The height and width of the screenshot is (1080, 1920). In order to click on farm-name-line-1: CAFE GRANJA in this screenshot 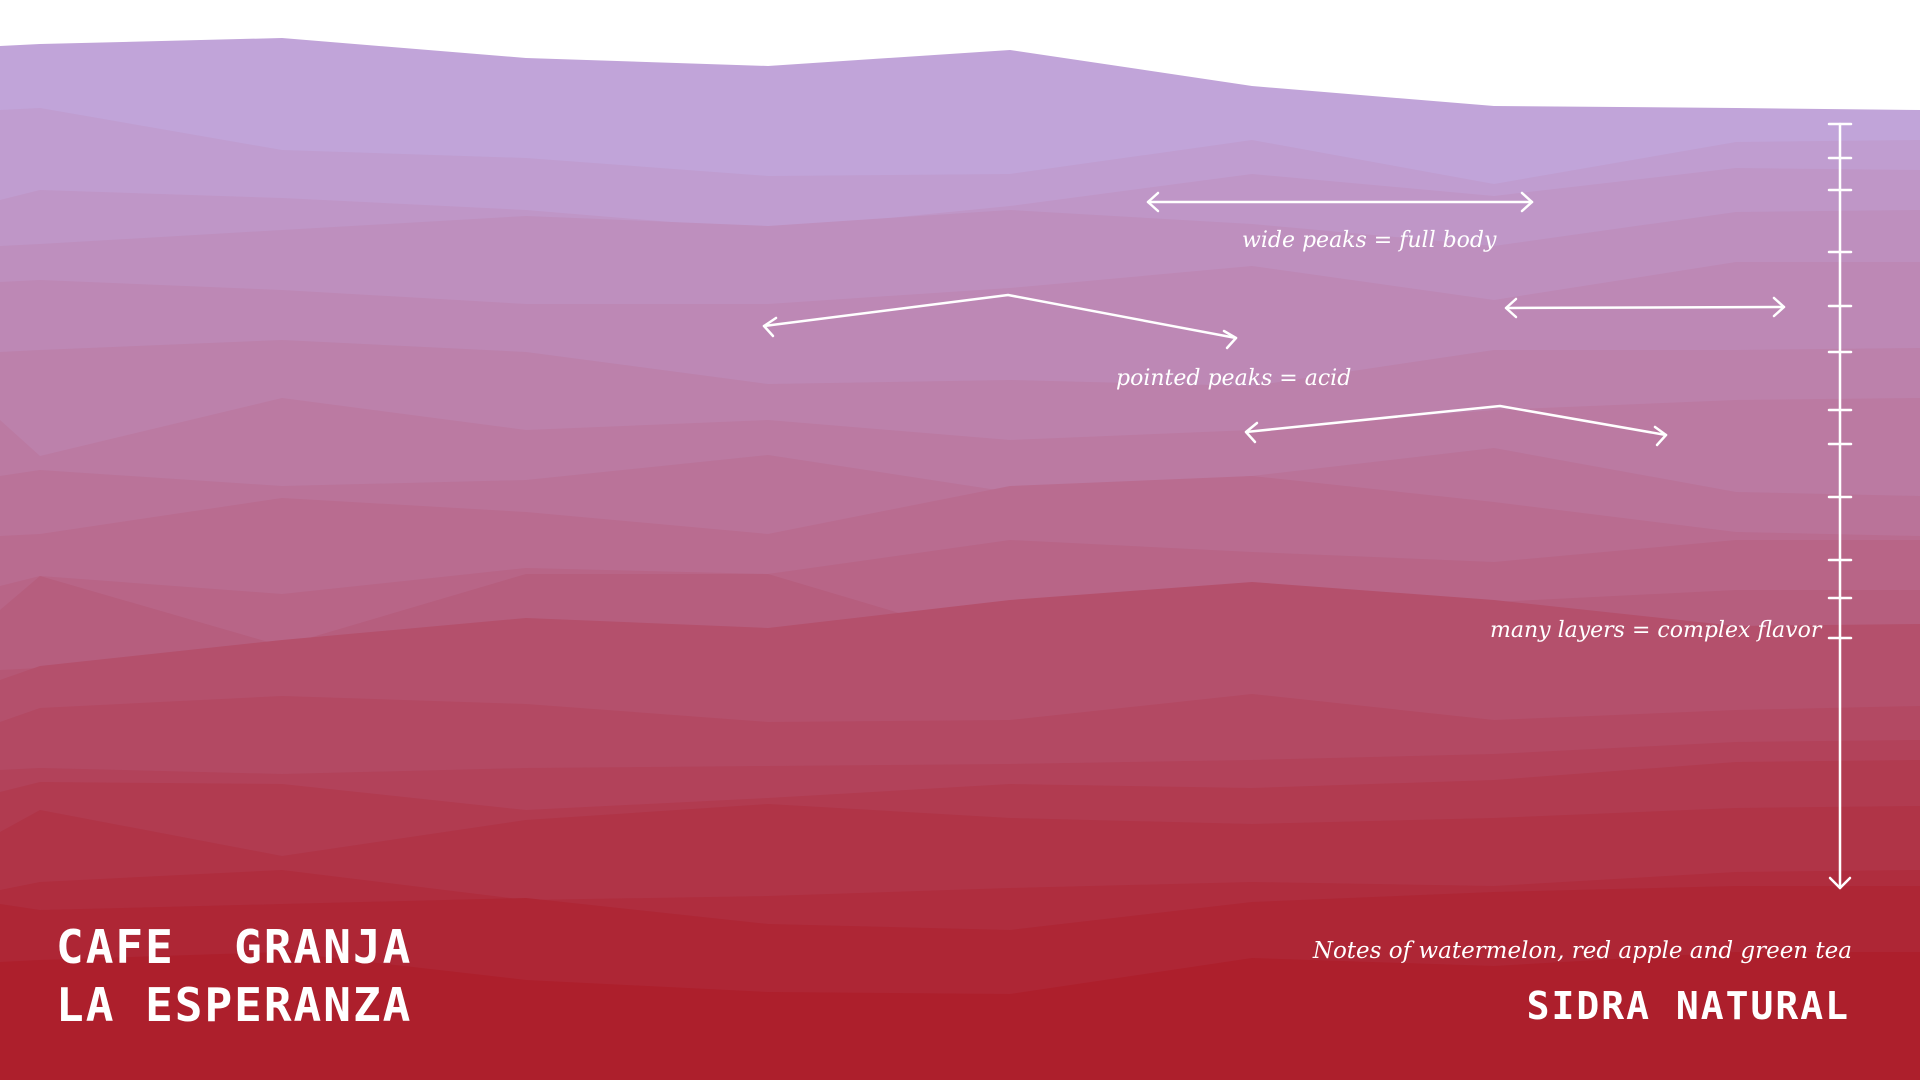, I will do `click(234, 947)`.